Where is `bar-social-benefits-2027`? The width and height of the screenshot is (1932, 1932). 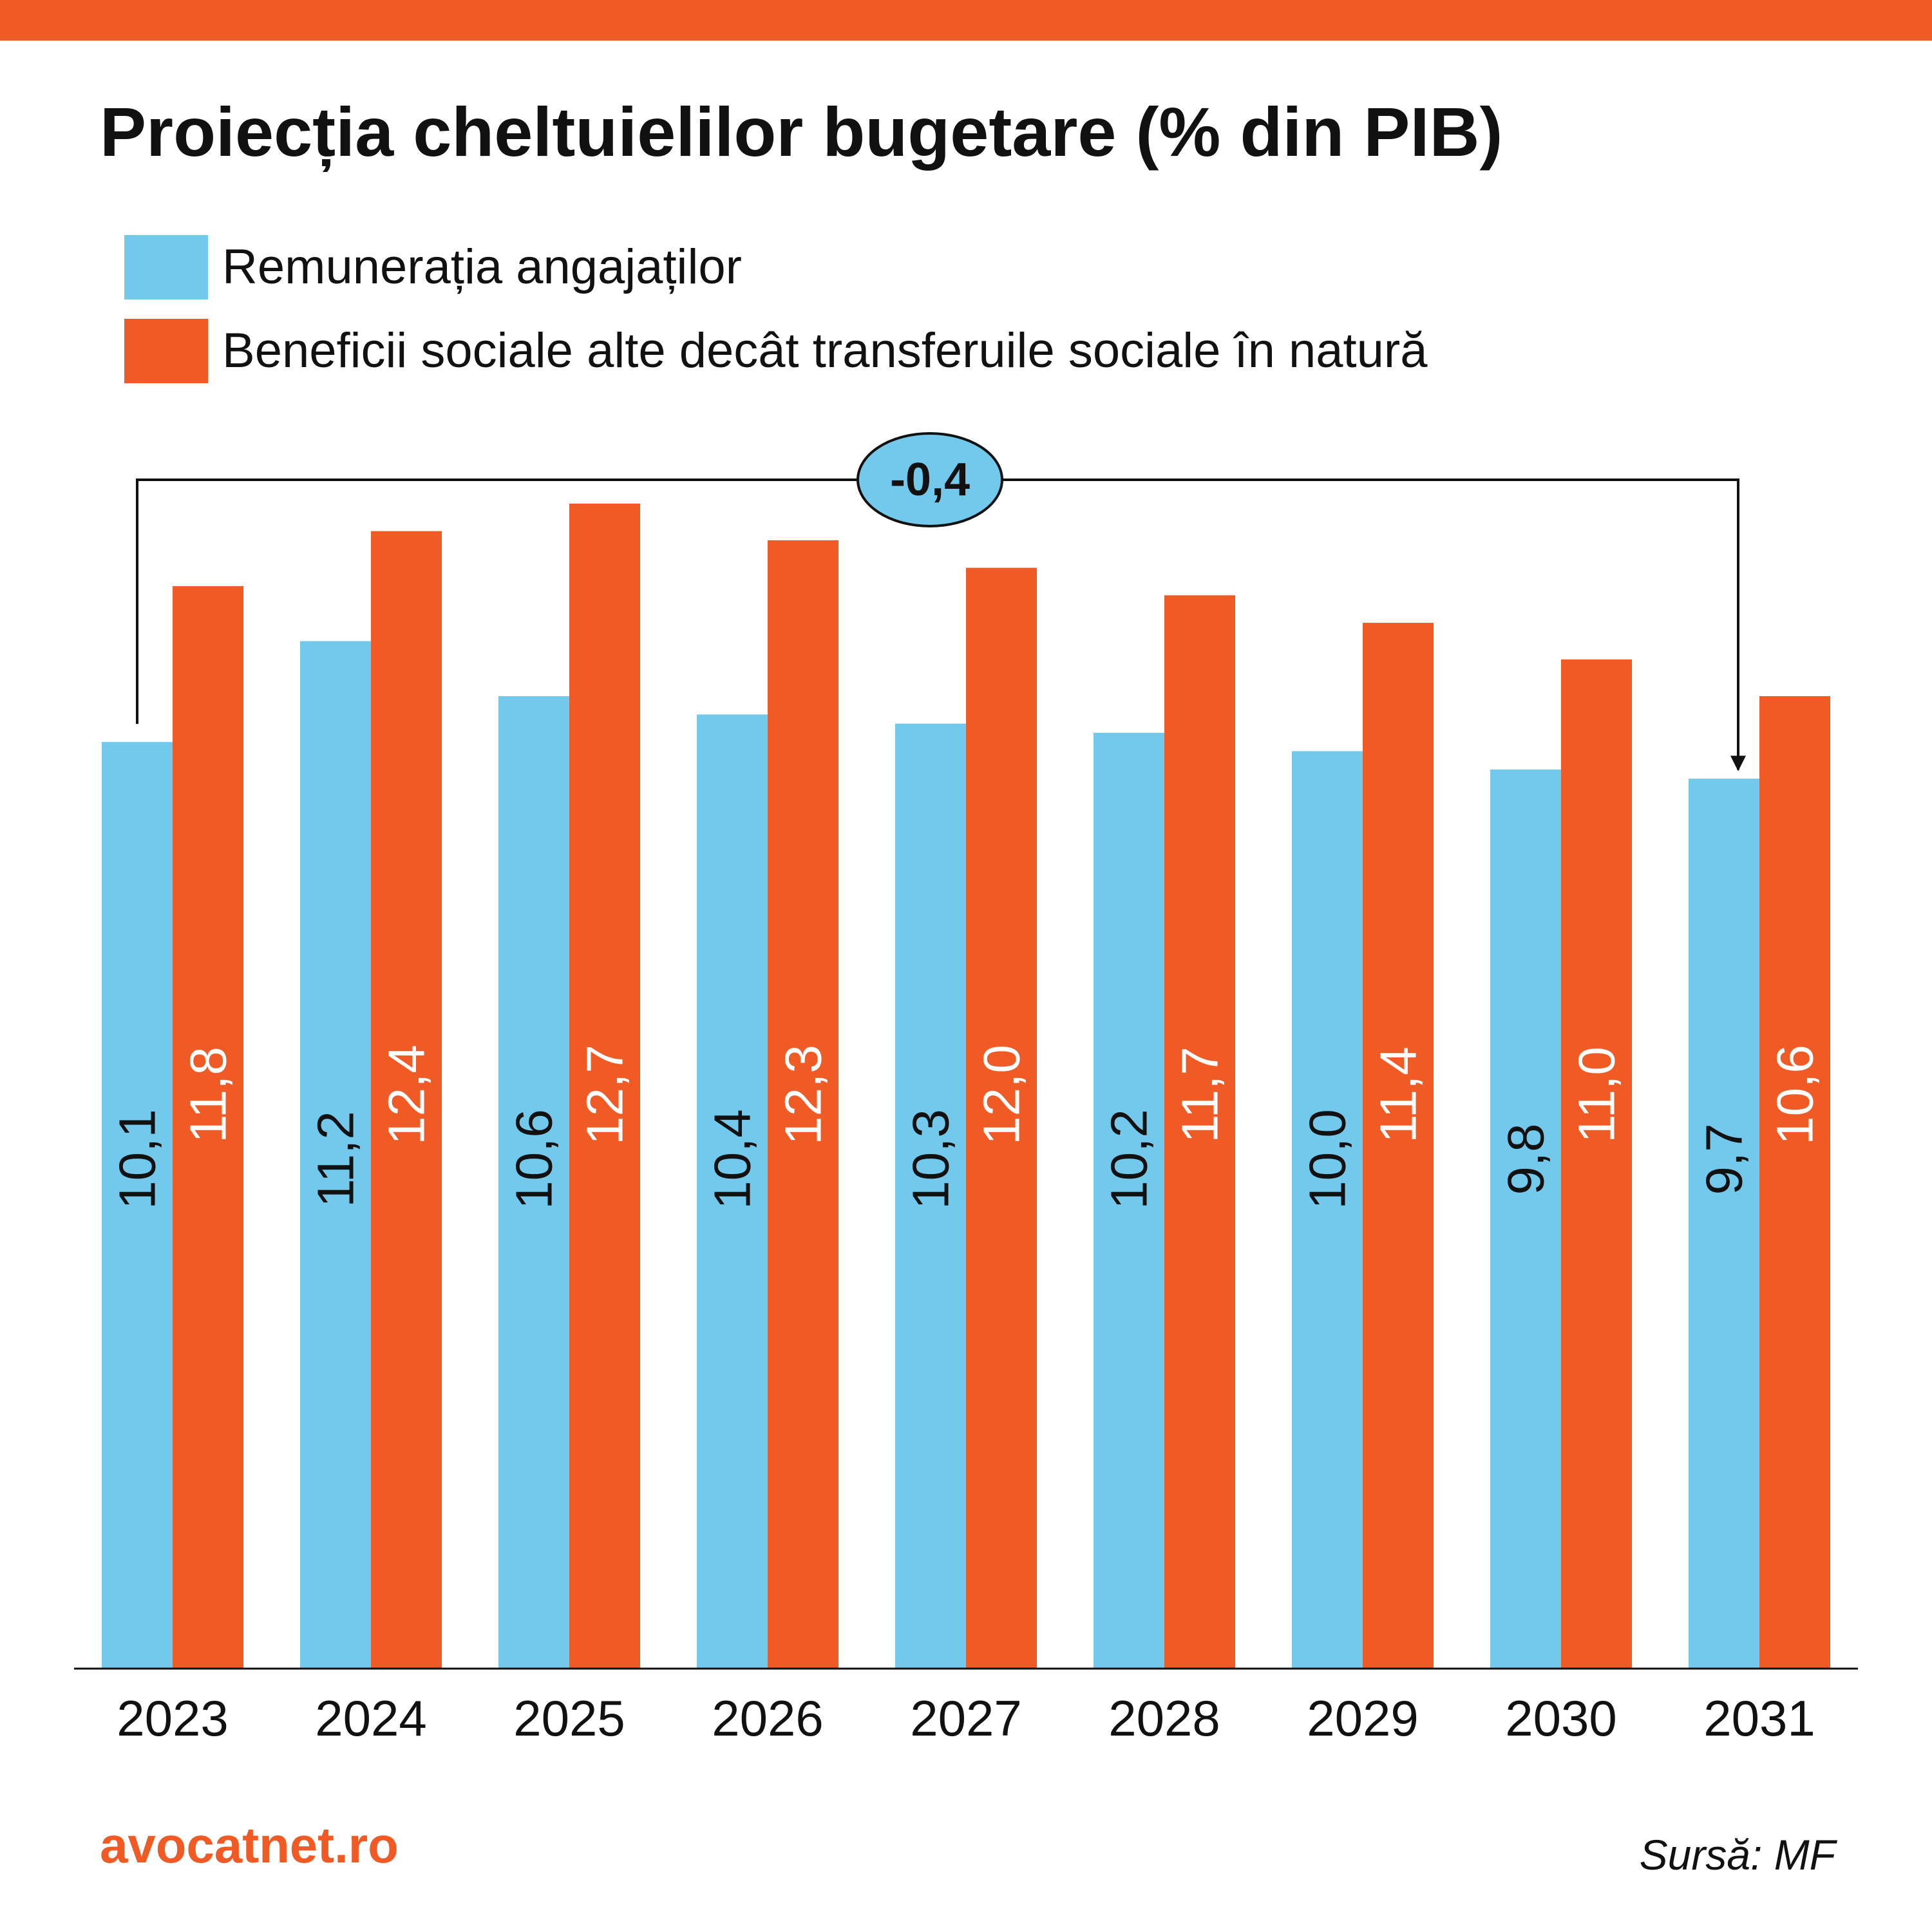 bar-social-benefits-2027 is located at coordinates (1002, 1117).